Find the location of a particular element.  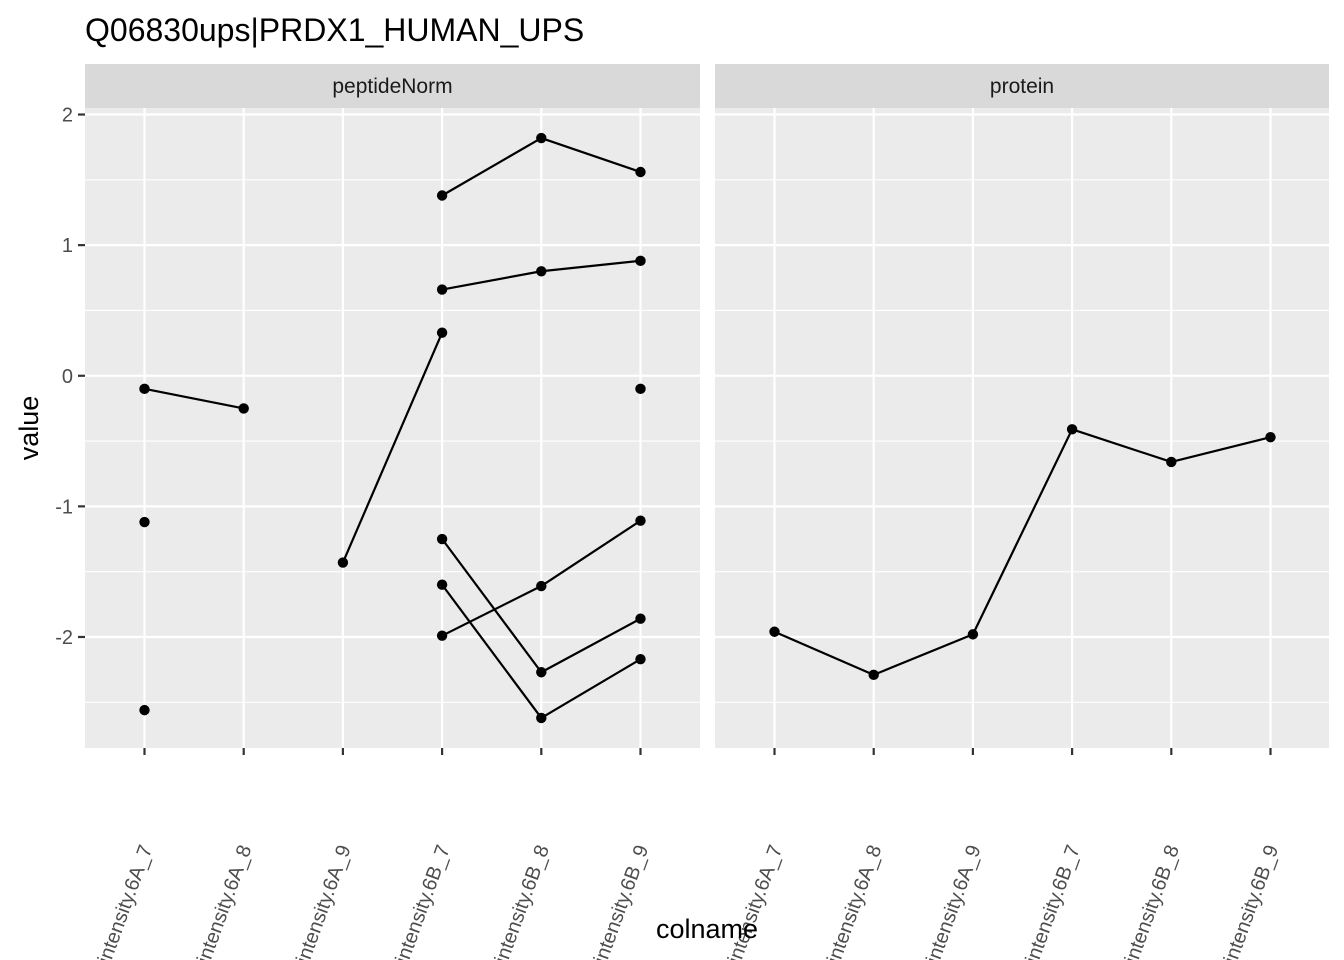

facet-strip-label: peptideNorm is located at coordinates (392, 86).